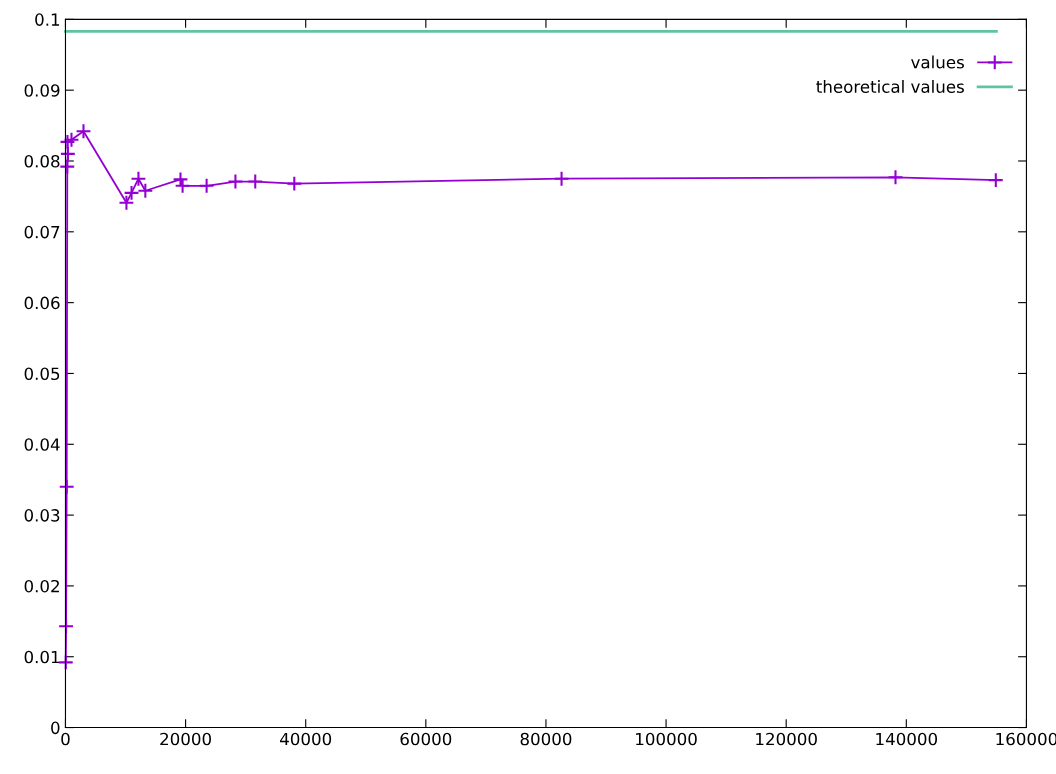  What do you see at coordinates (42, 657) in the screenshot?
I see `y-tick-label: 0.01` at bounding box center [42, 657].